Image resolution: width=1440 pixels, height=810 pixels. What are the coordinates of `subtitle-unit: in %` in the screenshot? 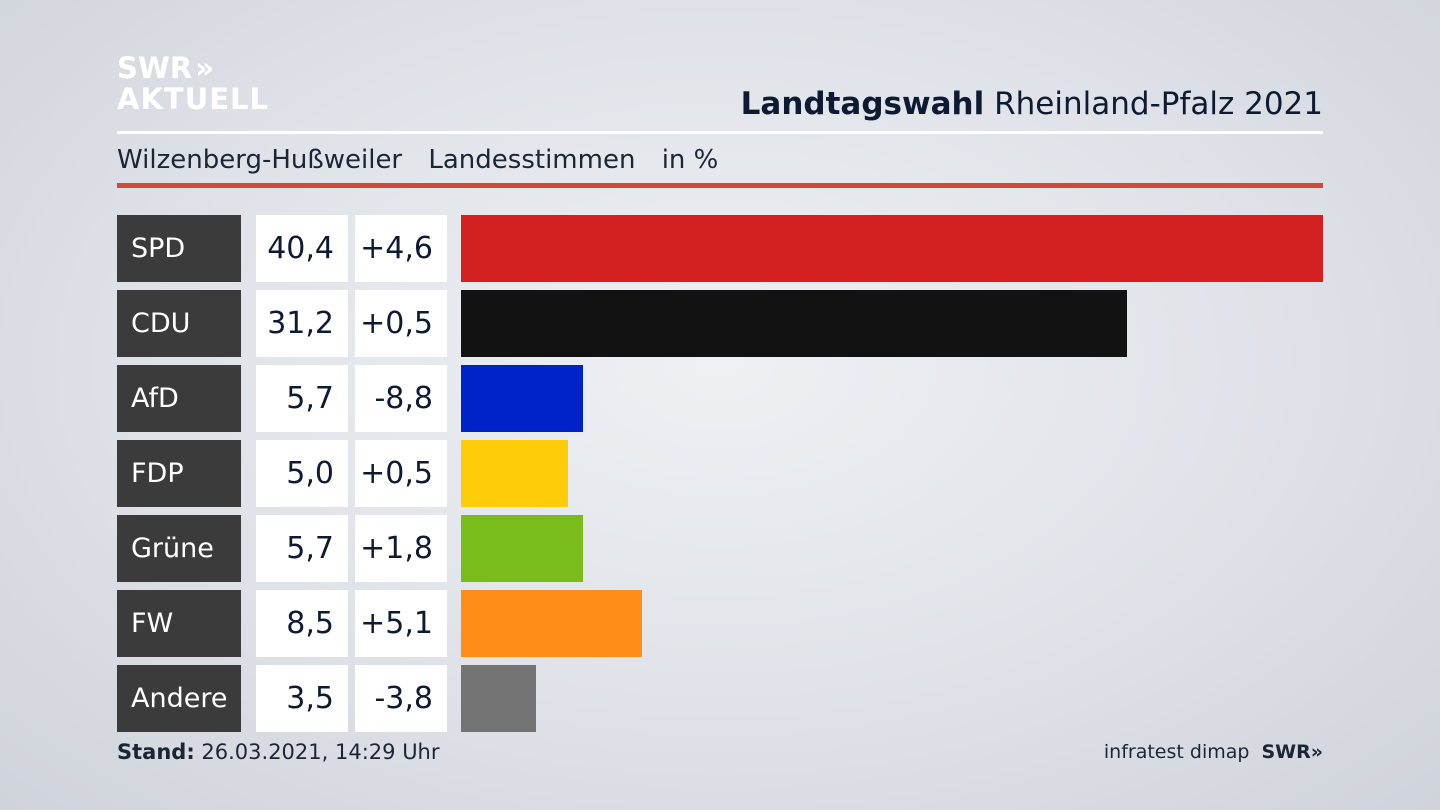 It's located at (690, 160).